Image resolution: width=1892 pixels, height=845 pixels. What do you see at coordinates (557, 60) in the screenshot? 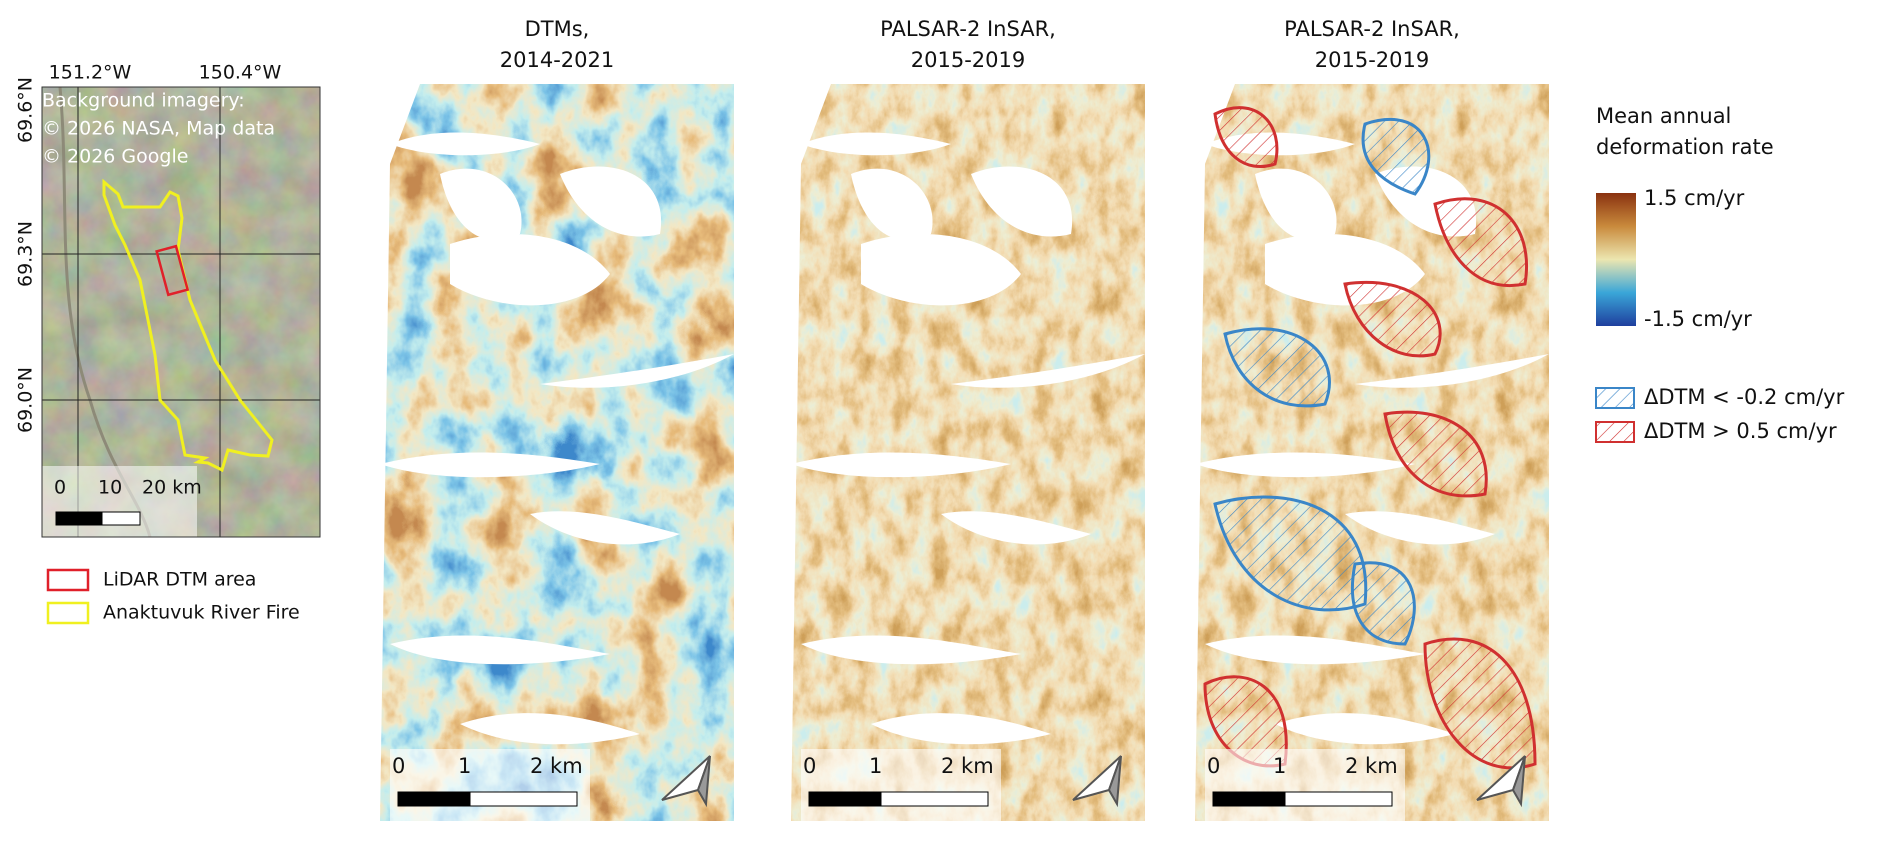
I see `panel-title: 2014-2021` at bounding box center [557, 60].